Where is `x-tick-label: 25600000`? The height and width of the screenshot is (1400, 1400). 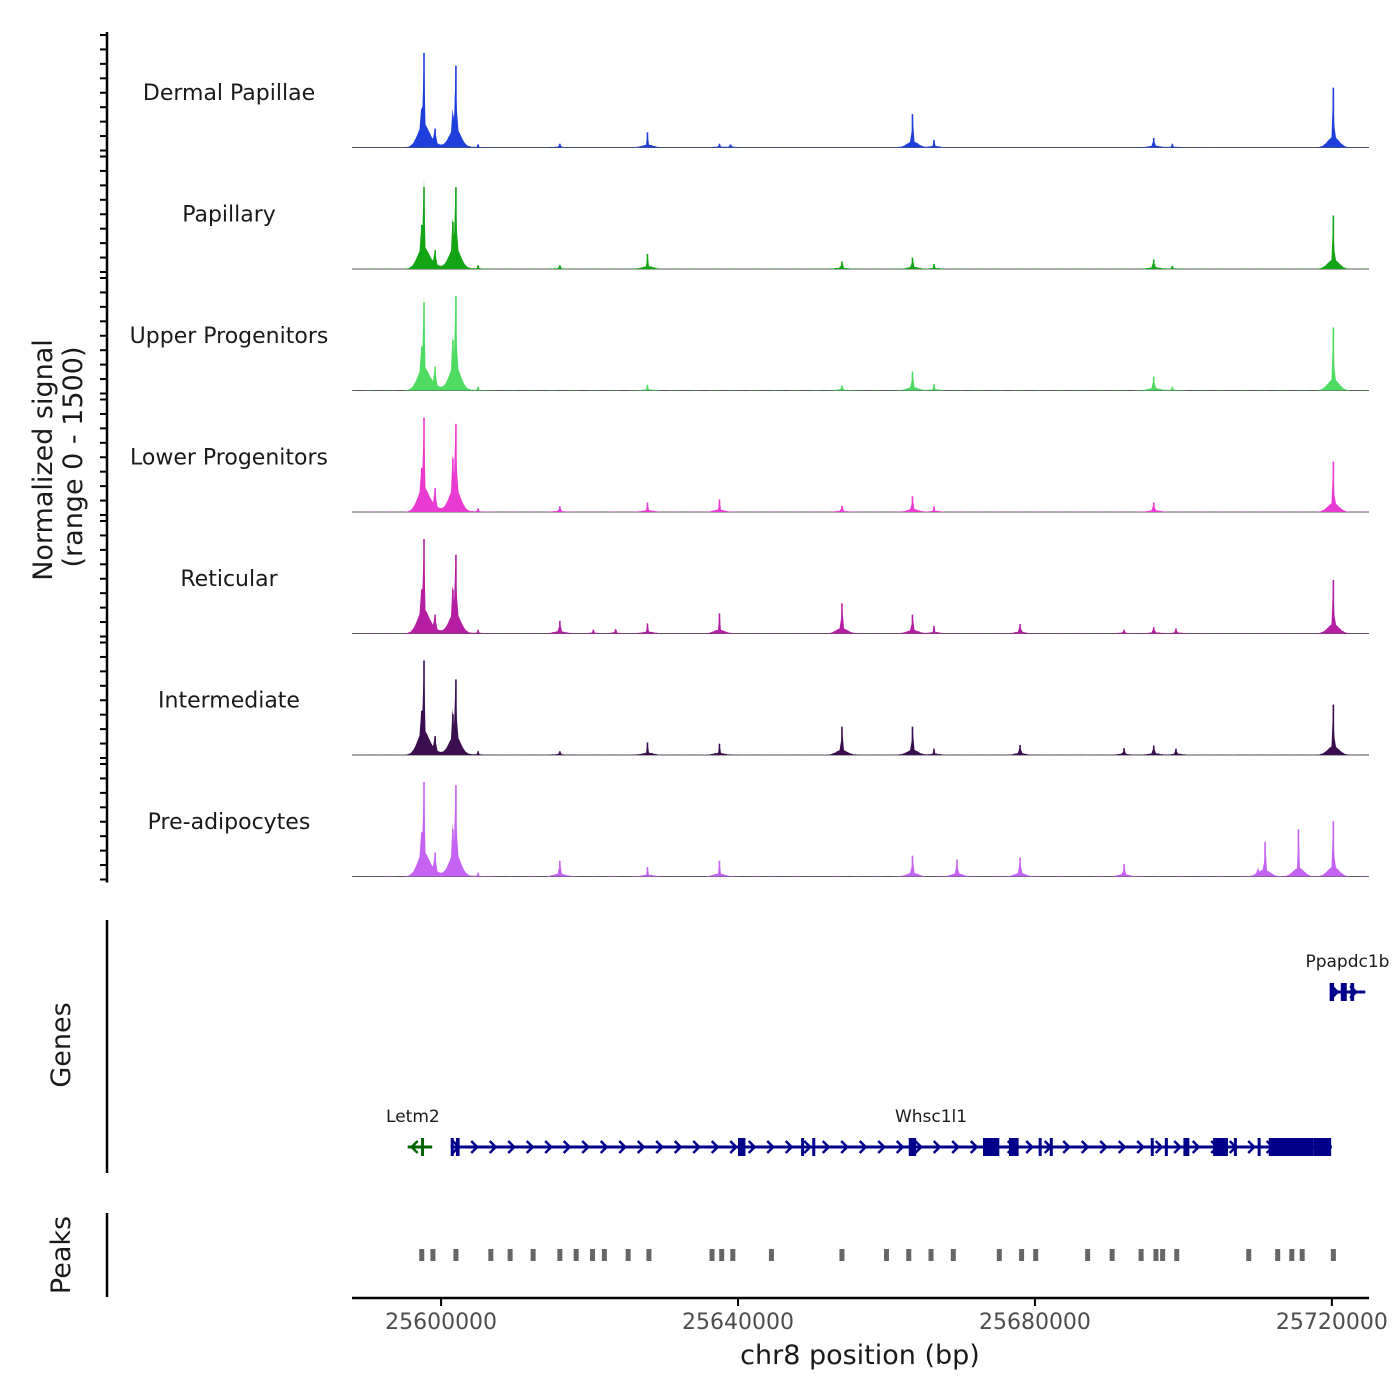
x-tick-label: 25600000 is located at coordinates (441, 1322).